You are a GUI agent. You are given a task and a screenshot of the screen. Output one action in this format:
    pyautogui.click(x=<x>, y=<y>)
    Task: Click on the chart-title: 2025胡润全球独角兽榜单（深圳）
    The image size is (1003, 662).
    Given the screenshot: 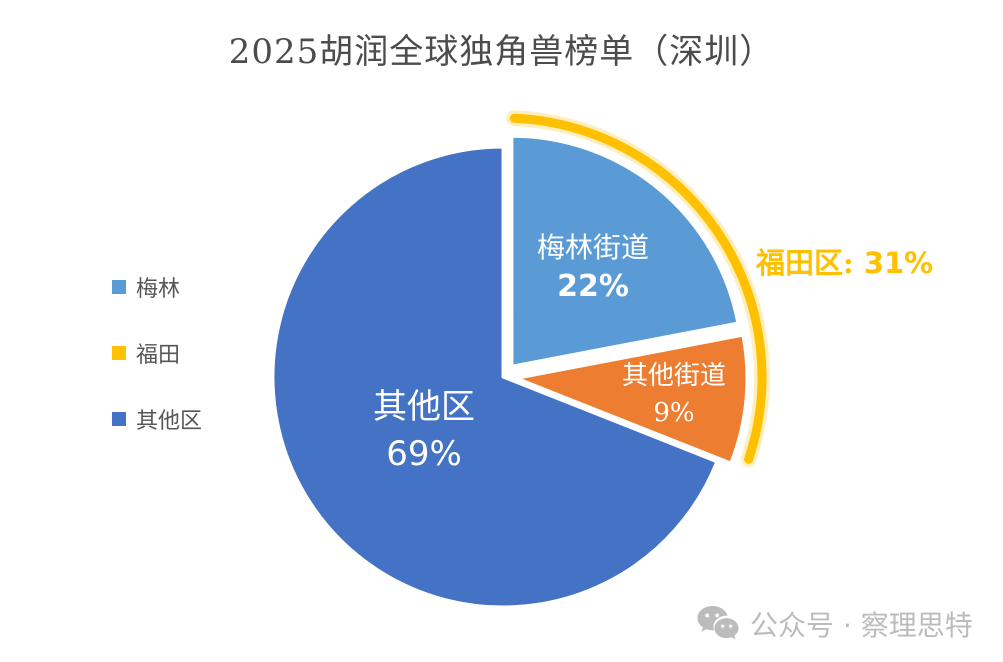 What is the action you would take?
    pyautogui.click(x=501, y=52)
    